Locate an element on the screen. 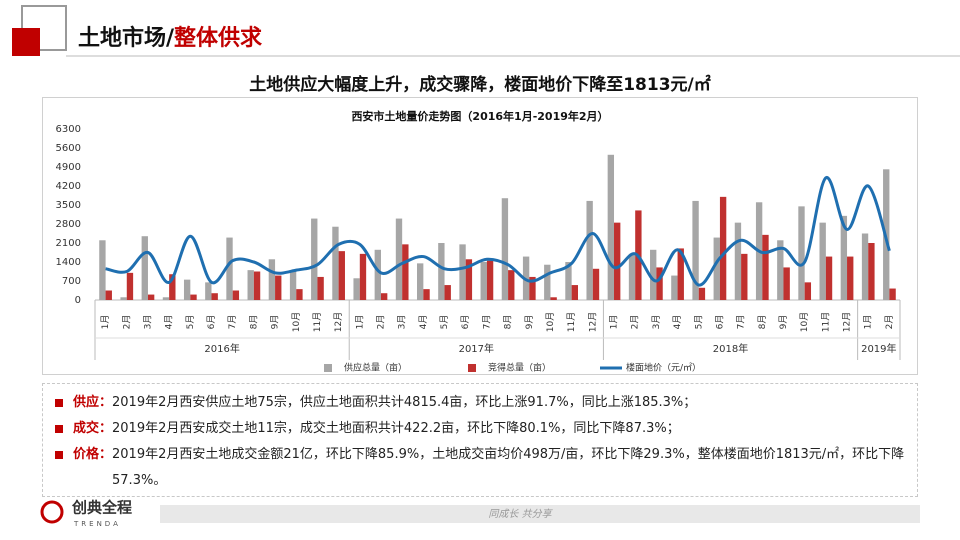  header: 土地市场/整体供求 is located at coordinates (170, 36).